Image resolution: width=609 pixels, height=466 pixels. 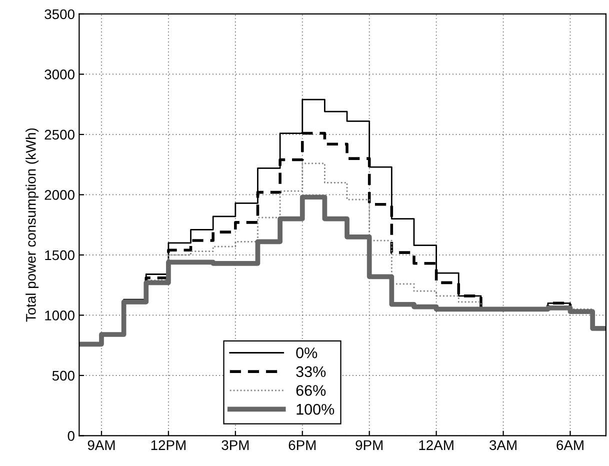 What do you see at coordinates (63, 375) in the screenshot?
I see `y-tick-label: 500` at bounding box center [63, 375].